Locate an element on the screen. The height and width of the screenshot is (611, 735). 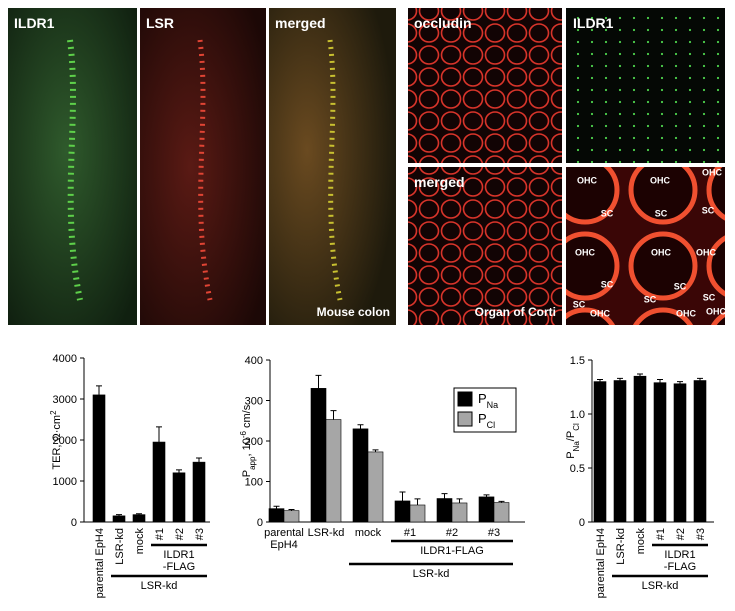
panel-label: occludin is located at coordinates (443, 23).